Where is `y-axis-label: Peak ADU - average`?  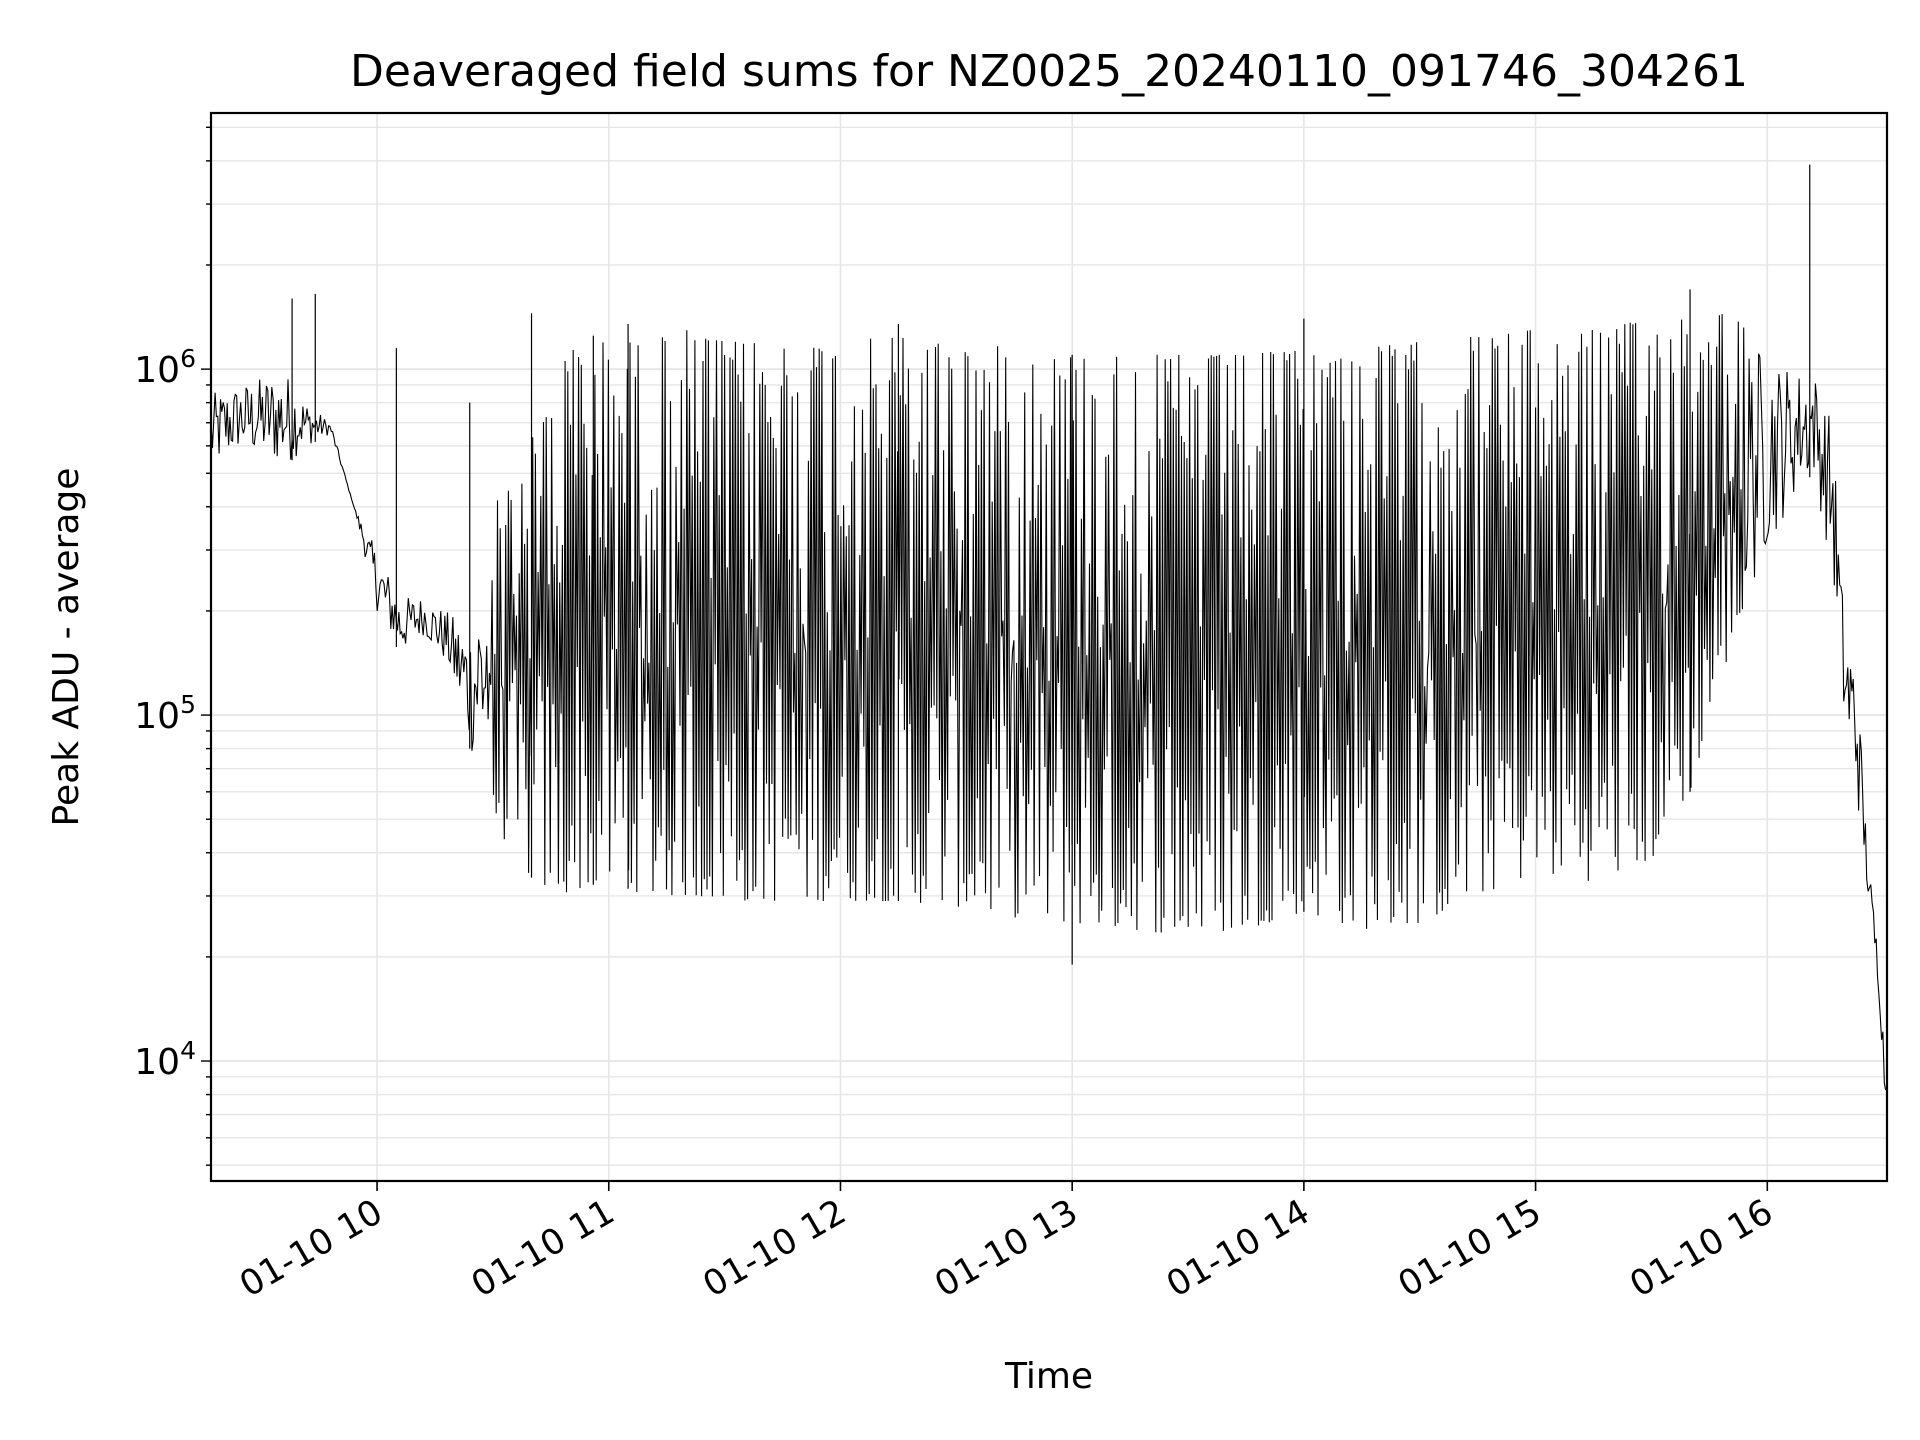 y-axis-label: Peak ADU - average is located at coordinates (66, 647).